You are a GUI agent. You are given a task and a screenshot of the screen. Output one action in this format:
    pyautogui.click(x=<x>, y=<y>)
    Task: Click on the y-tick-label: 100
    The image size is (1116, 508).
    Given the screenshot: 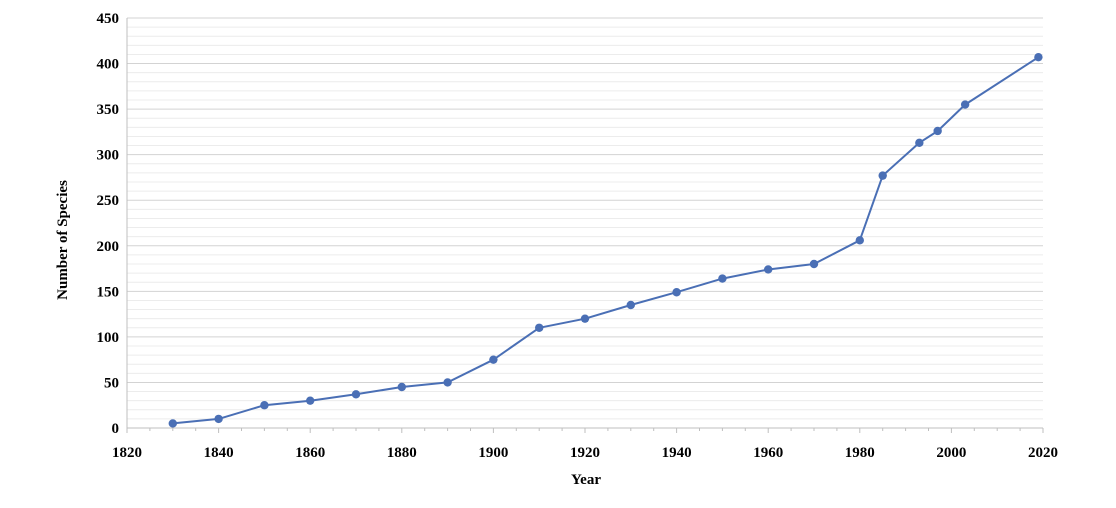 What is the action you would take?
    pyautogui.click(x=108, y=338)
    